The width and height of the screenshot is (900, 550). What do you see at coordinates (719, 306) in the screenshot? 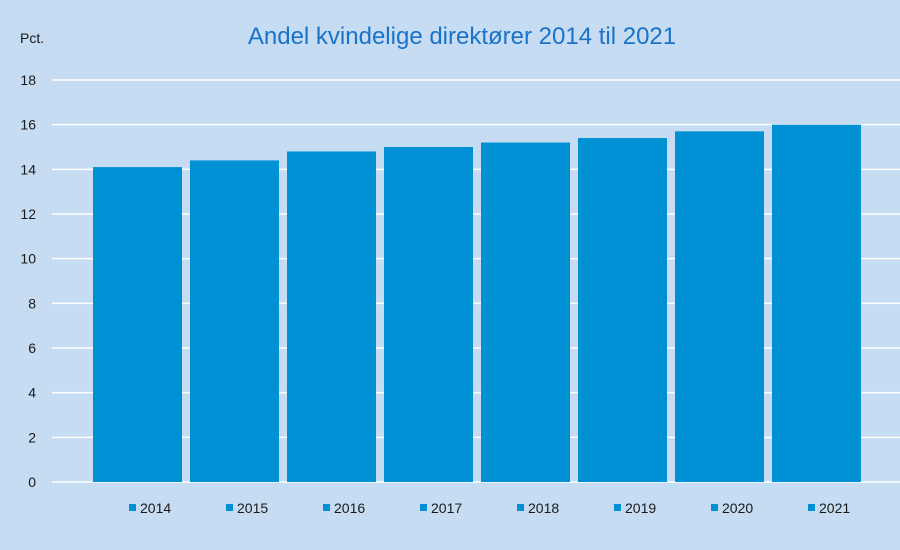
I see `bar-2020` at bounding box center [719, 306].